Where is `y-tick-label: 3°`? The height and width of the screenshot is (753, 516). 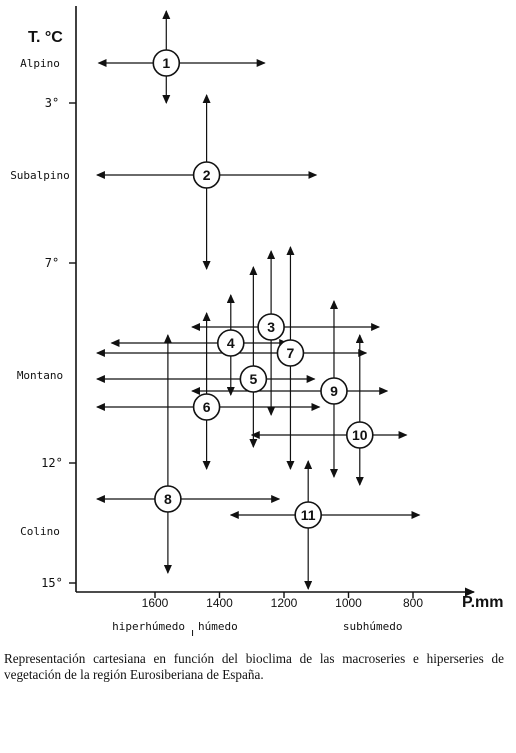 y-tick-label: 3° is located at coordinates (52, 103).